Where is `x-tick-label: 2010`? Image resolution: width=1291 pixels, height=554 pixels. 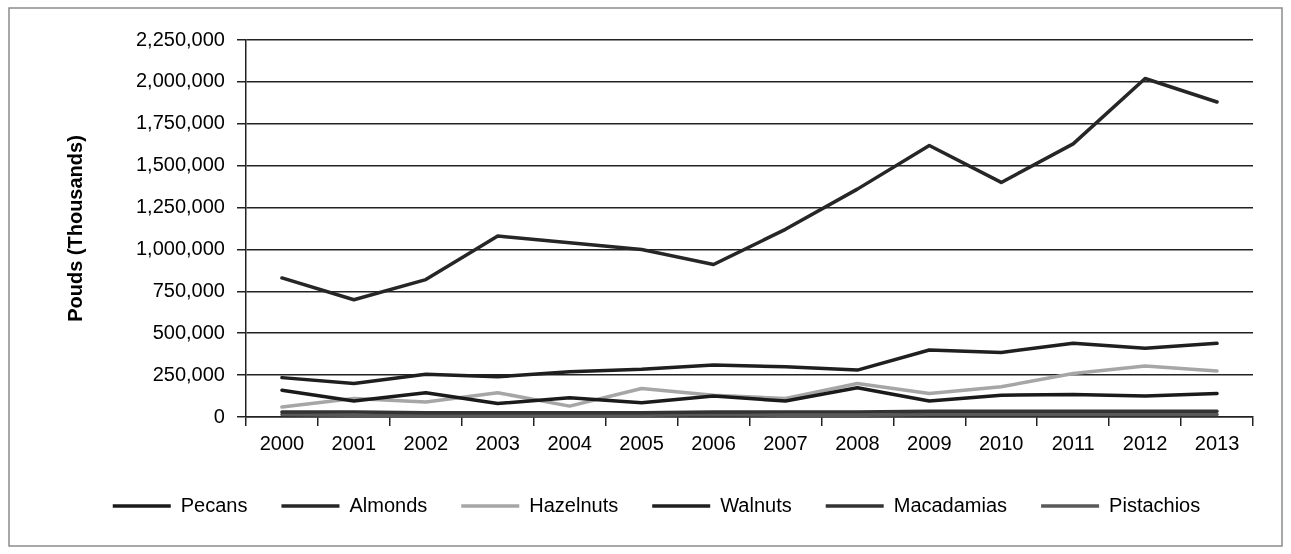 x-tick-label: 2010 is located at coordinates (1001, 442).